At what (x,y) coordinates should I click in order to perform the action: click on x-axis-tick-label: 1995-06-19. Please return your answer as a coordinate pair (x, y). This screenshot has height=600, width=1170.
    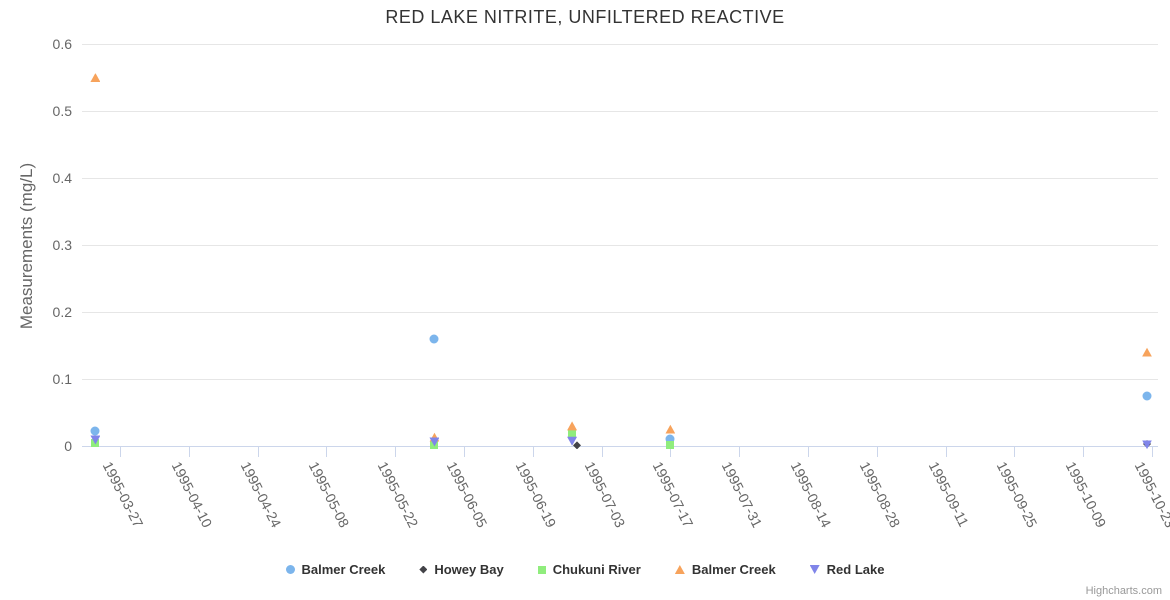
    Looking at the image, I should click on (536, 495).